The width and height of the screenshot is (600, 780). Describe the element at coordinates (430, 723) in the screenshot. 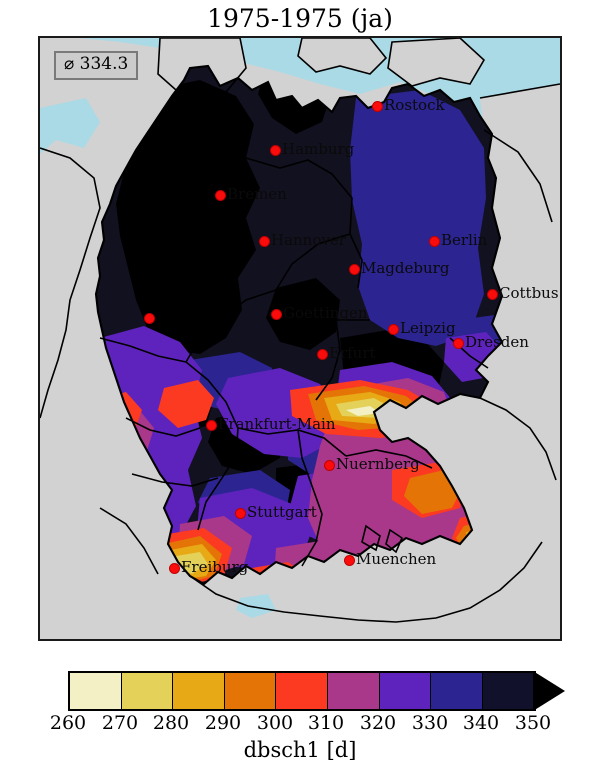

I see `colorbar-tick-330: 330` at that location.